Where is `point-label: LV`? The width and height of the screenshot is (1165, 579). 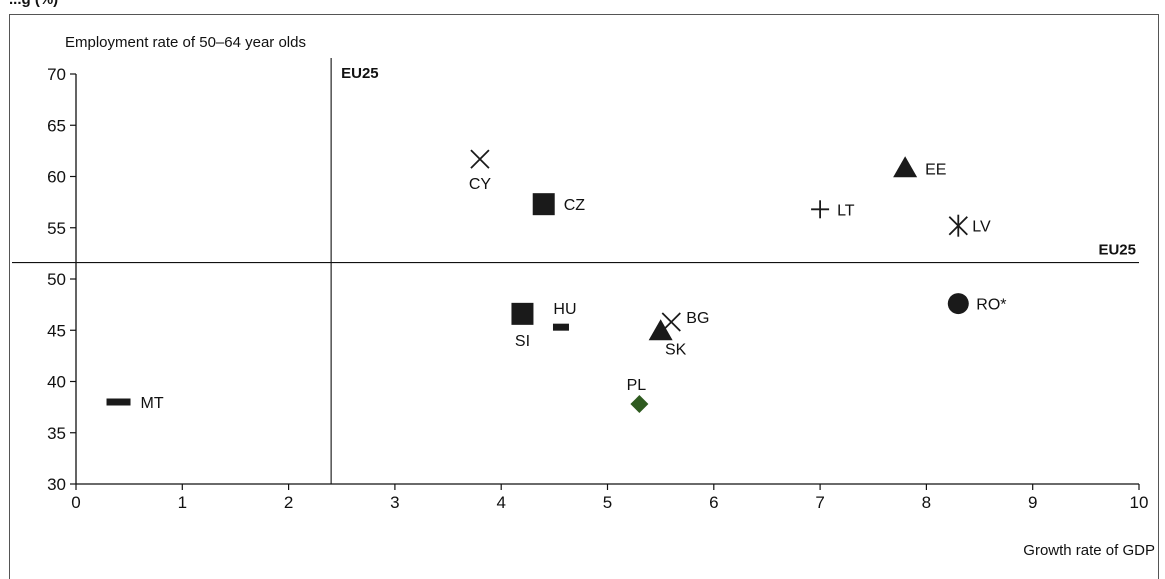 point-label: LV is located at coordinates (981, 227).